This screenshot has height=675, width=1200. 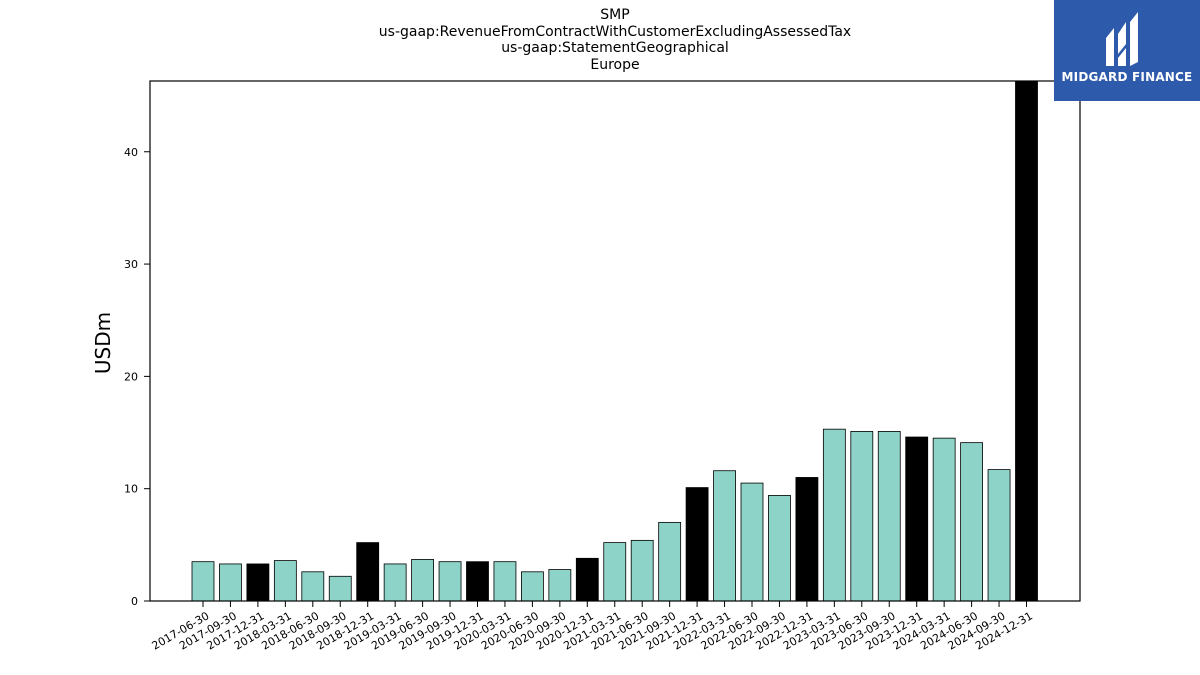 I want to click on logo-text: MIDGARD FINANCE, so click(x=1127, y=77).